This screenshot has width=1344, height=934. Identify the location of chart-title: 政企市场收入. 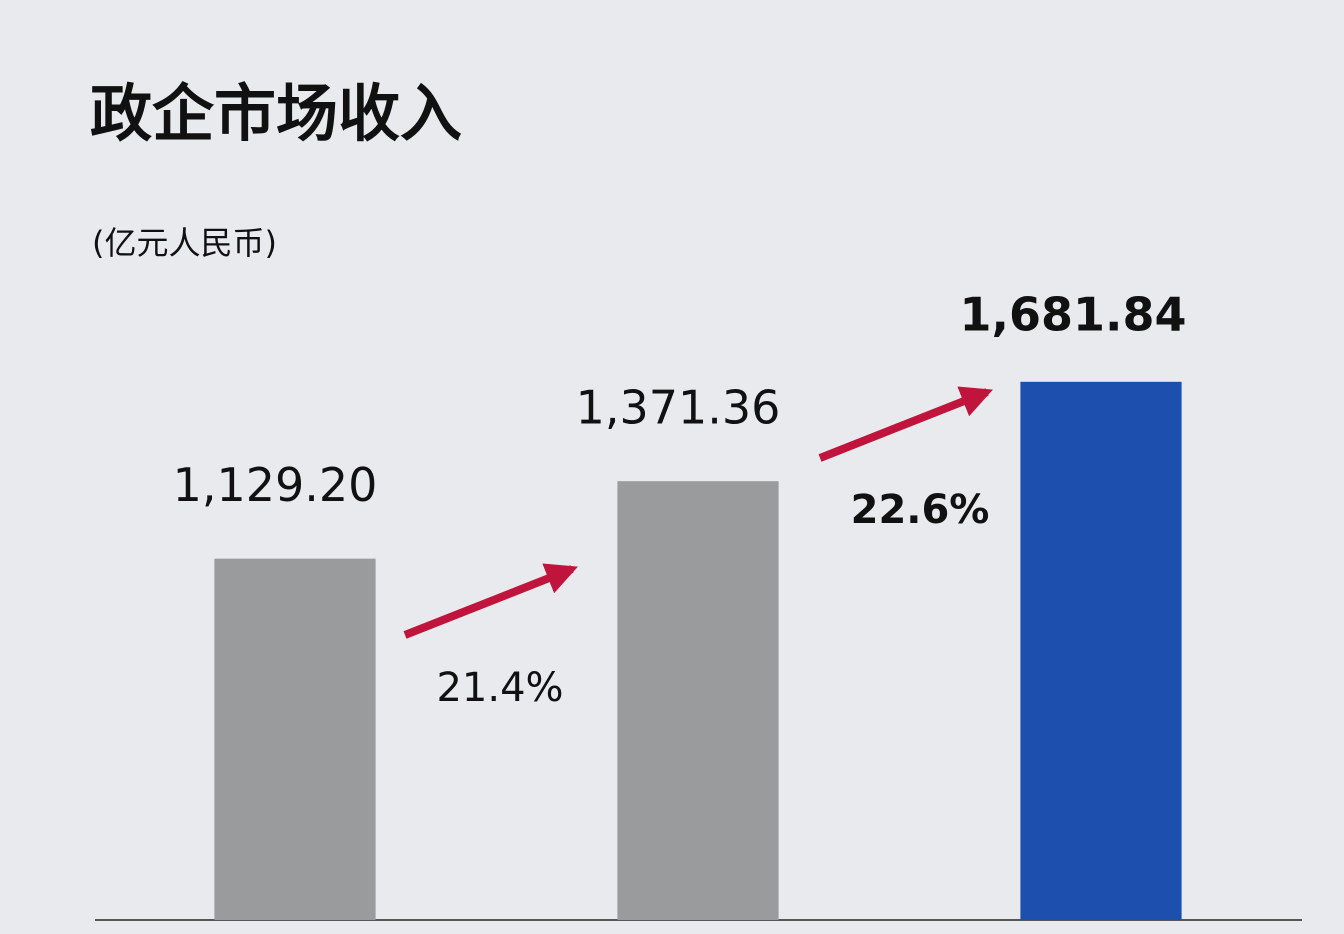
(276, 113).